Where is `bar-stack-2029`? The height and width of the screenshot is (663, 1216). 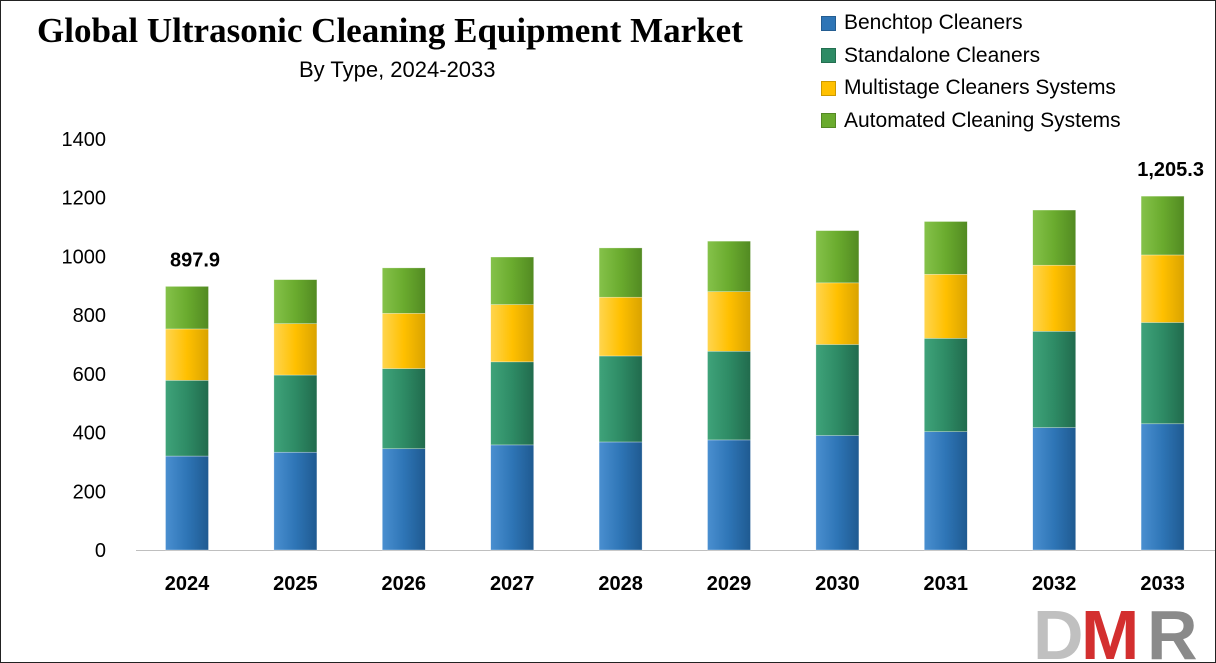 bar-stack-2029 is located at coordinates (729, 395).